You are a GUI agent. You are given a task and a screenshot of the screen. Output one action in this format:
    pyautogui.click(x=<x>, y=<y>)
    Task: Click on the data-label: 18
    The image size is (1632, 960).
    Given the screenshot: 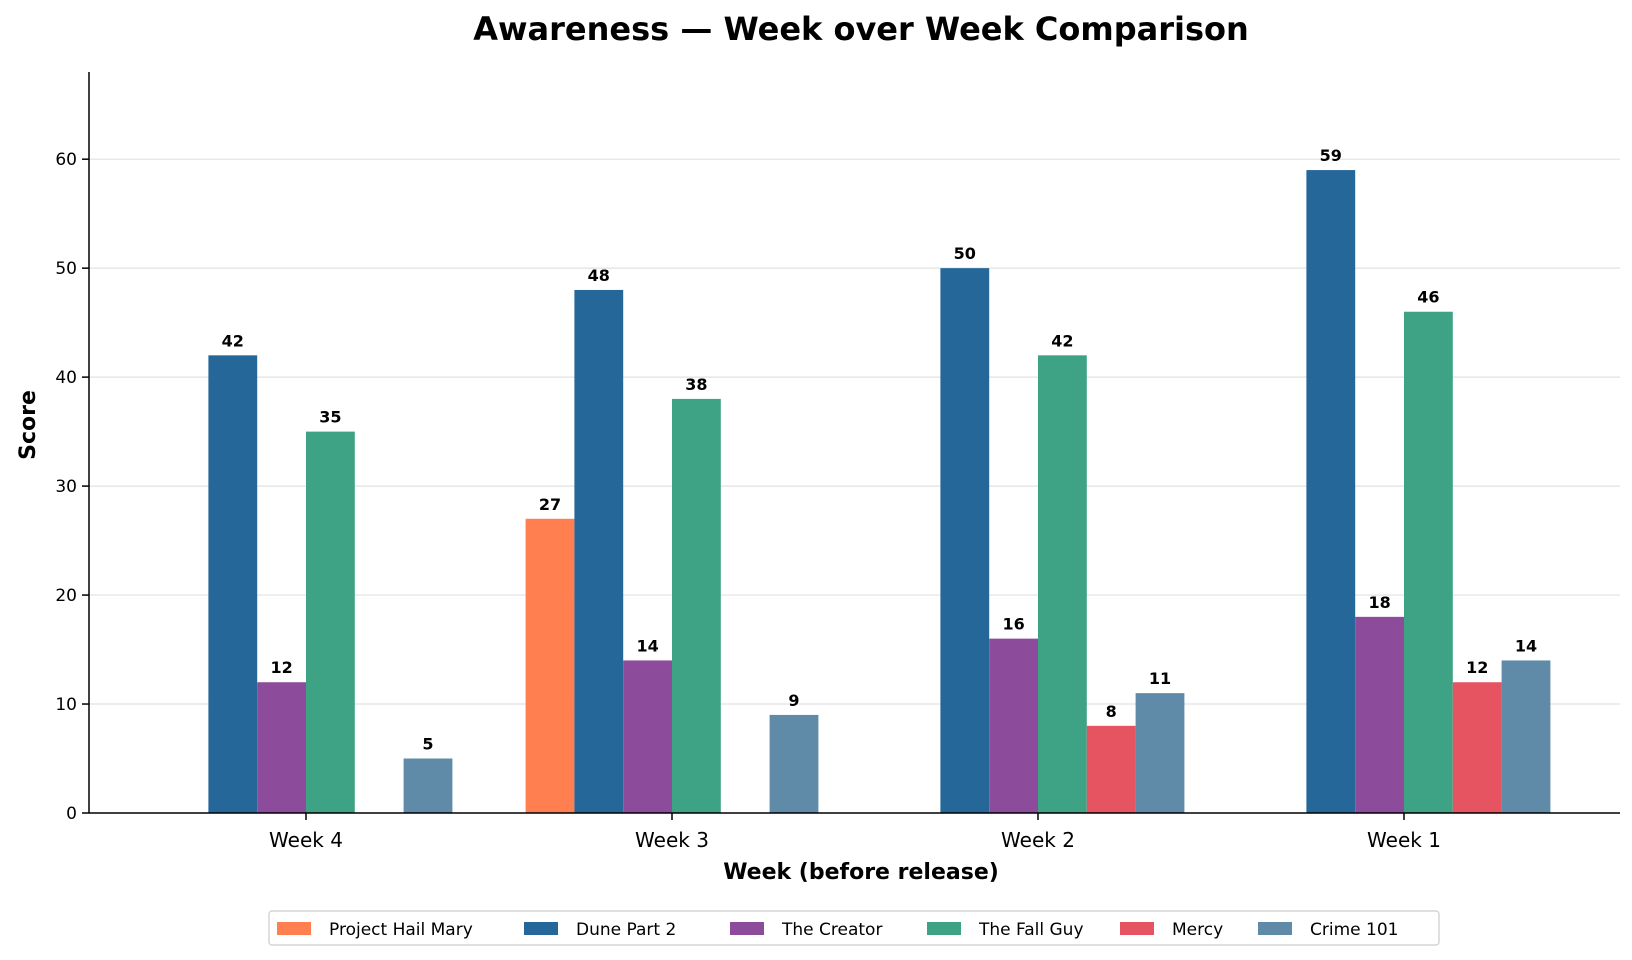 What is the action you would take?
    pyautogui.click(x=1379, y=602)
    